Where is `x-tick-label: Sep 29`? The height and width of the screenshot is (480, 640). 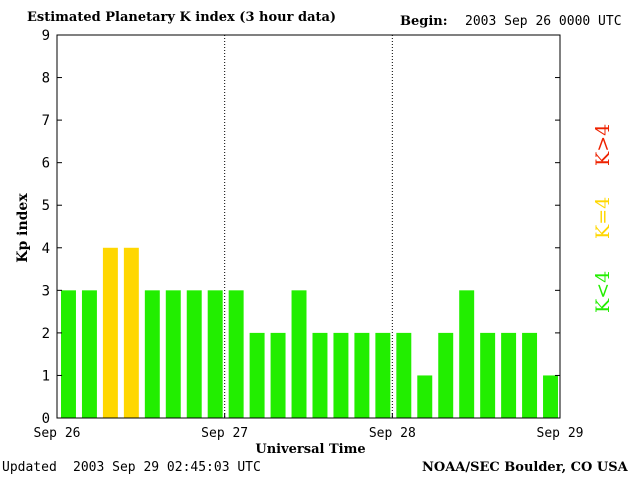 x-tick-label: Sep 29 is located at coordinates (560, 433).